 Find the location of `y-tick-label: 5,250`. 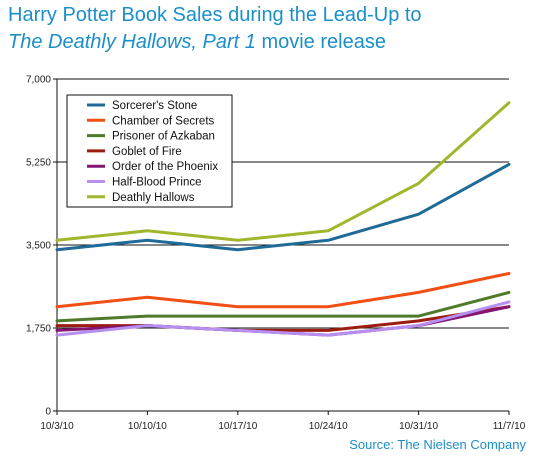

y-tick-label: 5,250 is located at coordinates (38, 163).